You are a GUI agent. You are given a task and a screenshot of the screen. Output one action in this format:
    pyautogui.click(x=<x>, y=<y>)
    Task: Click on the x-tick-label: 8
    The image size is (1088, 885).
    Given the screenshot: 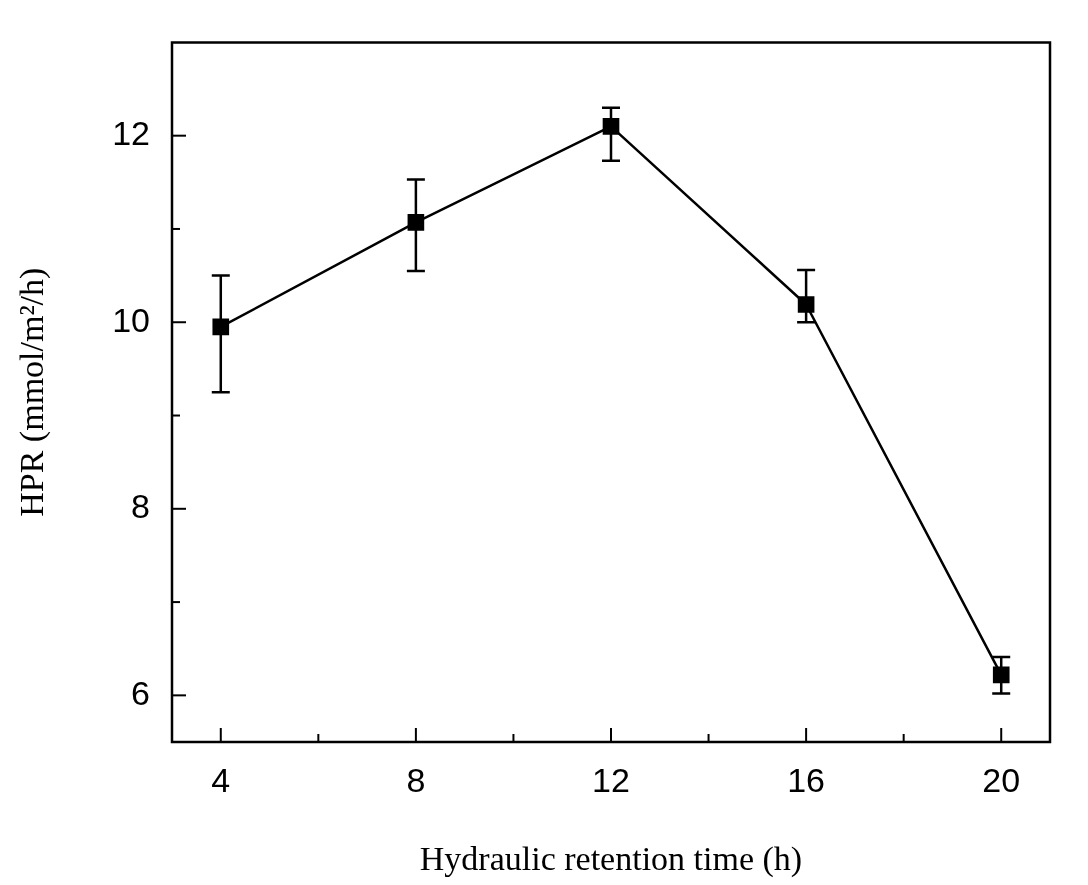 What is the action you would take?
    pyautogui.click(x=416, y=779)
    